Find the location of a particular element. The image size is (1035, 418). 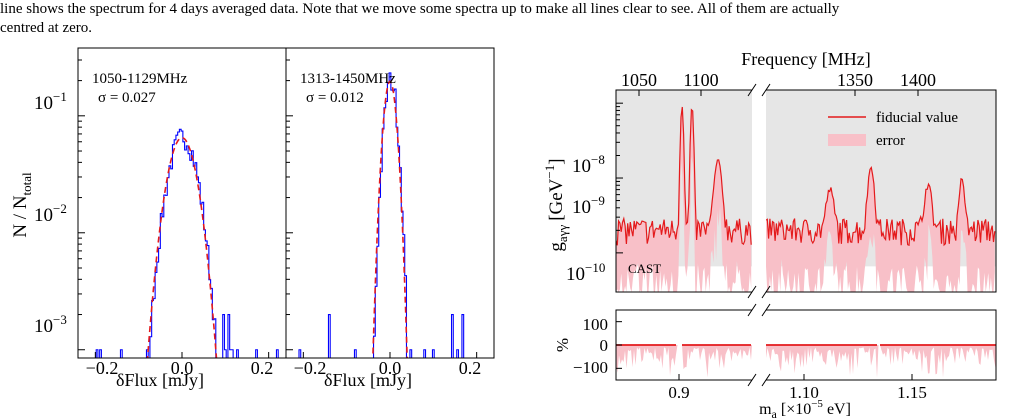

y-tick-label-left-2: 10⁻¹ is located at coordinates (50, 101).